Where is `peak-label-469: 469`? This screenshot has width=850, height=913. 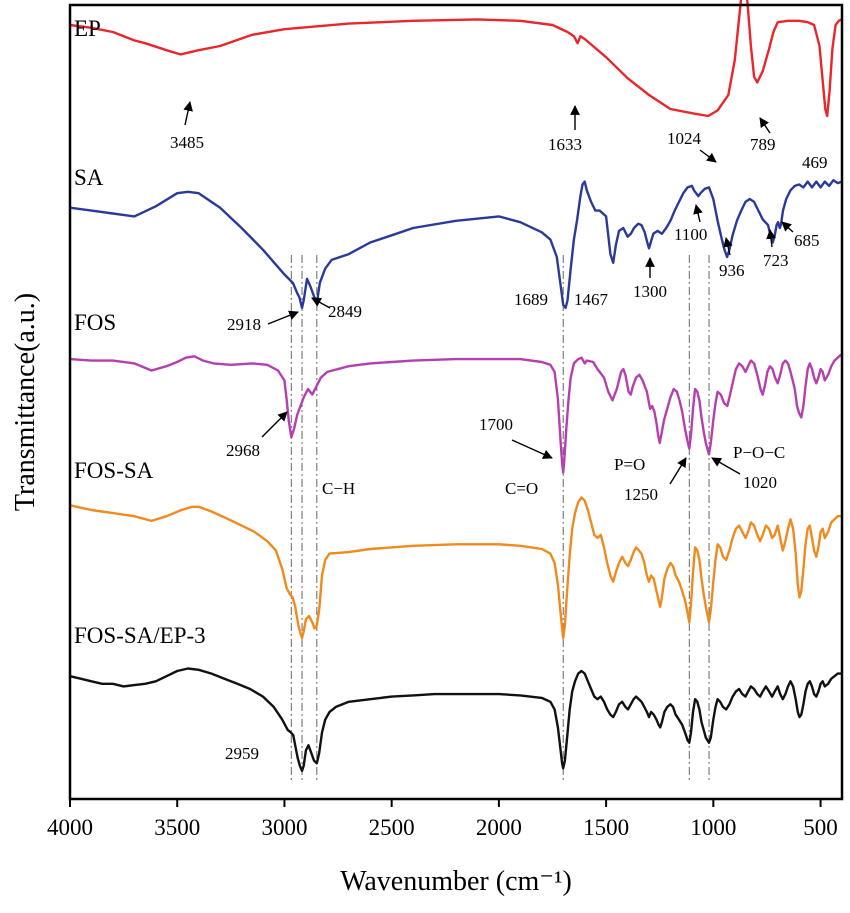
peak-label-469: 469 is located at coordinates (815, 162).